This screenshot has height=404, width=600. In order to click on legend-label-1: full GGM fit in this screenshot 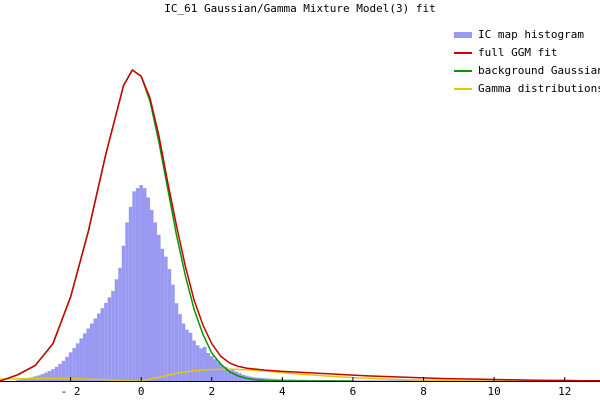, I will do `click(517, 52)`.